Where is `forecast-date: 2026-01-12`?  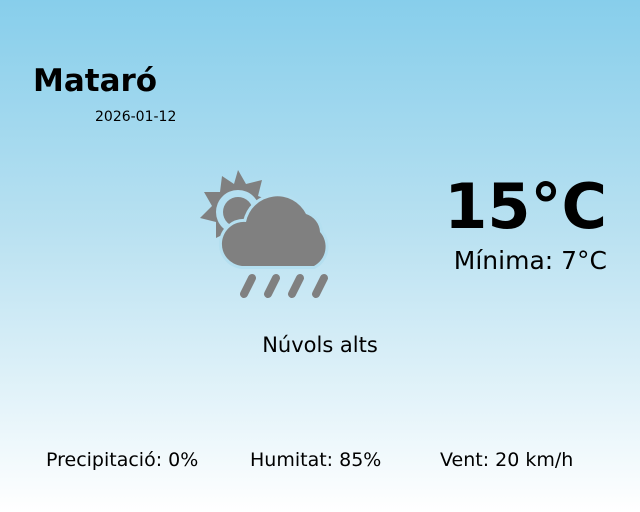 forecast-date: 2026-01-12 is located at coordinates (136, 117).